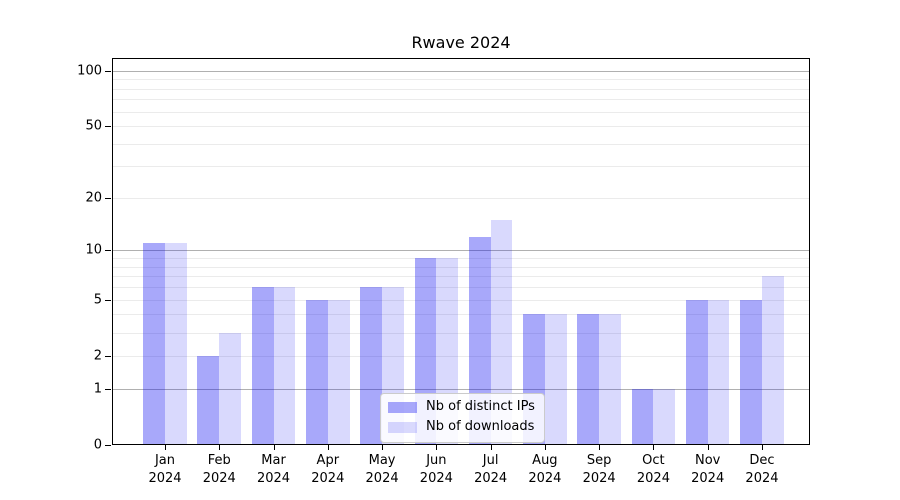  I want to click on x-tick-label-aug: Aug 2024, so click(545, 469).